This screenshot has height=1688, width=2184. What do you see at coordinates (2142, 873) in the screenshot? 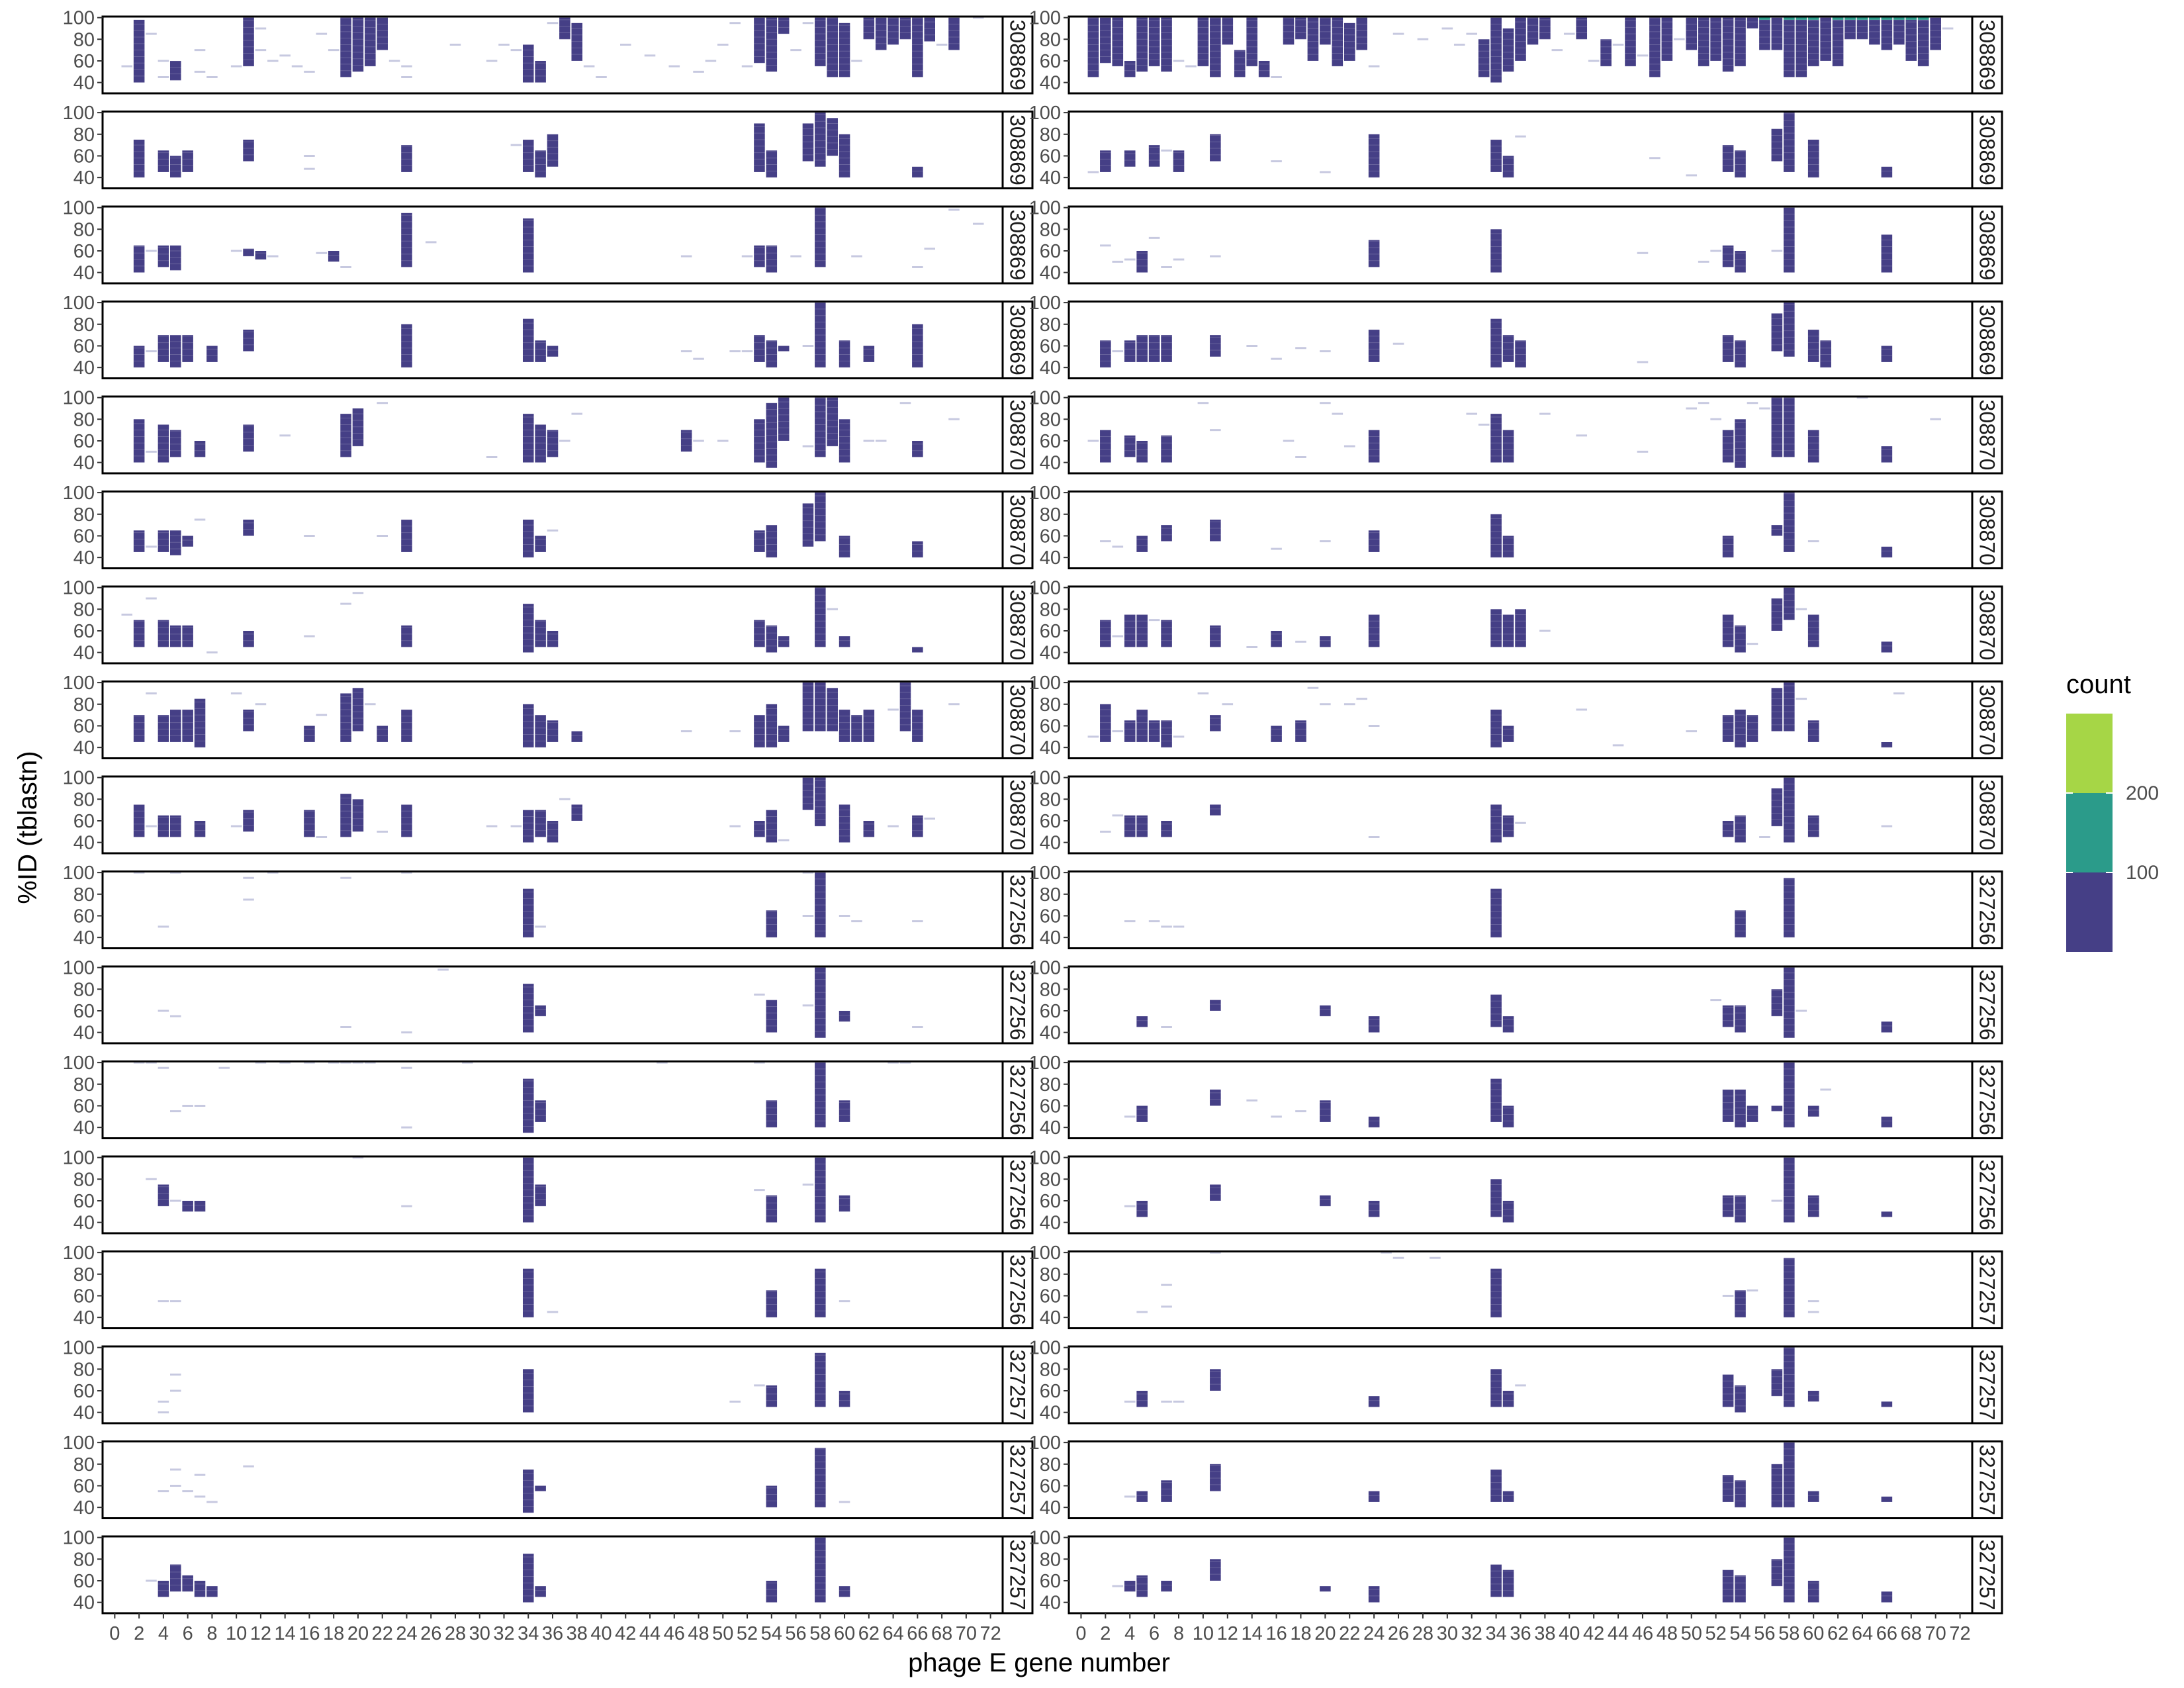
I see `legend-label-100: 100` at bounding box center [2142, 873].